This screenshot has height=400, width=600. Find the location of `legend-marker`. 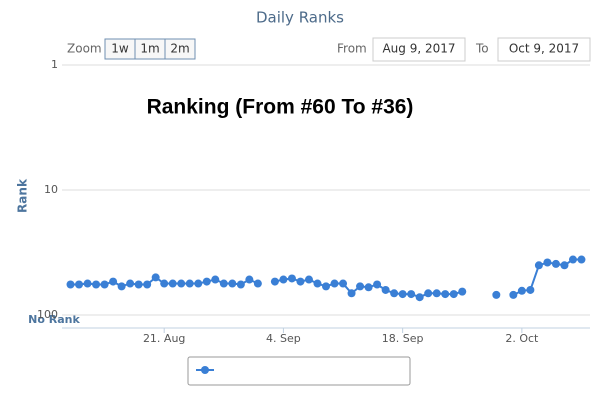

legend-marker is located at coordinates (205, 370).